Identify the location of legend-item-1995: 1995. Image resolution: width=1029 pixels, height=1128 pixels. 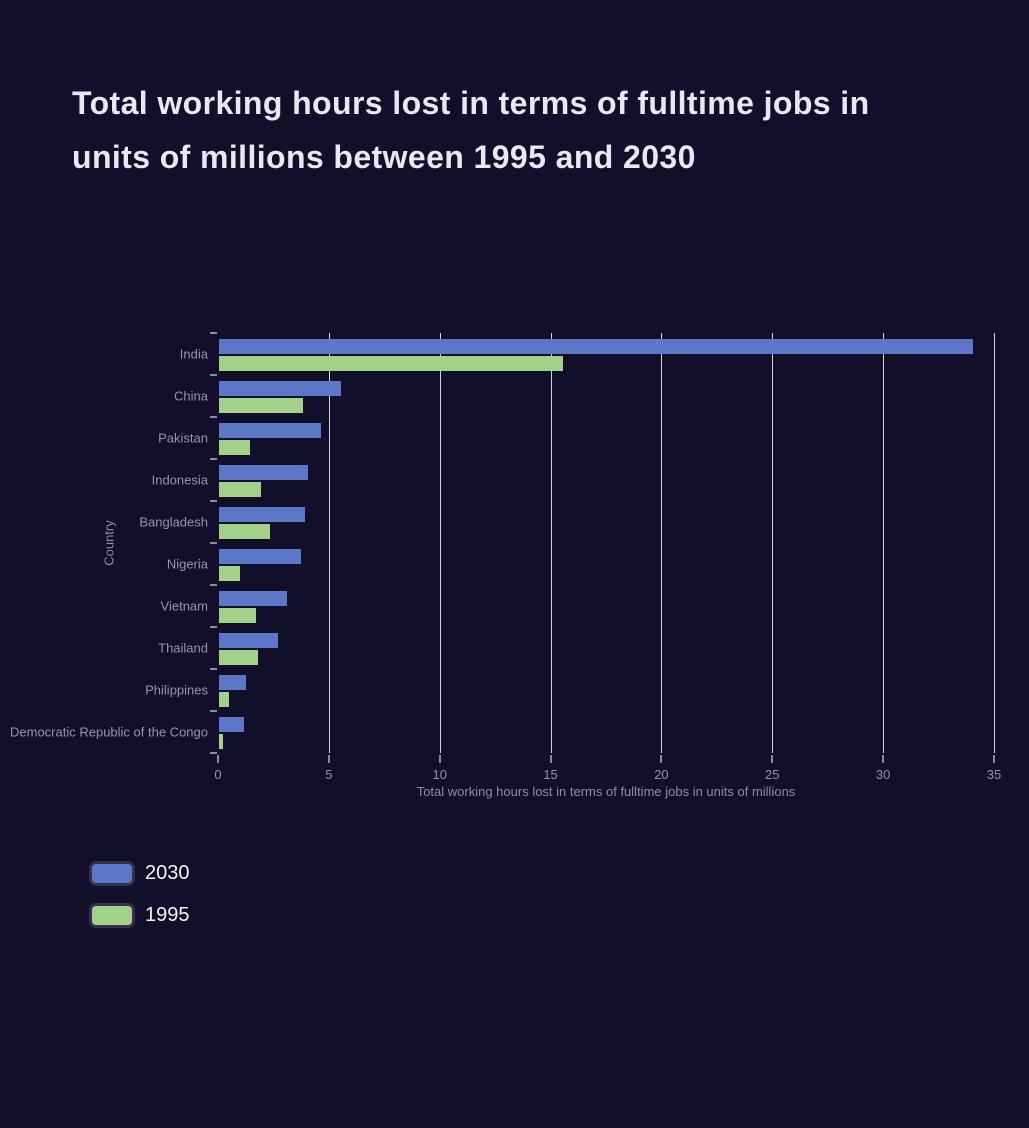
(139, 915).